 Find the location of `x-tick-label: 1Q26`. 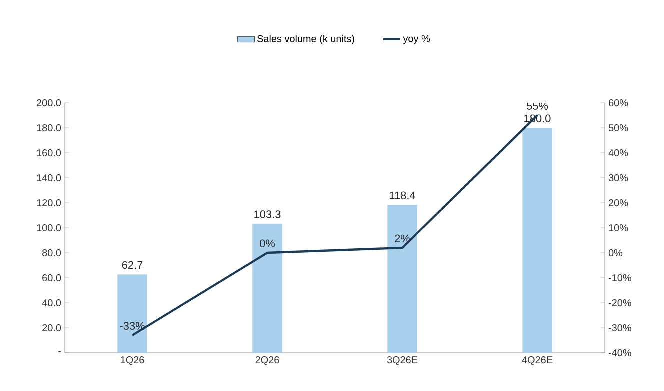

x-tick-label: 1Q26 is located at coordinates (132, 361).